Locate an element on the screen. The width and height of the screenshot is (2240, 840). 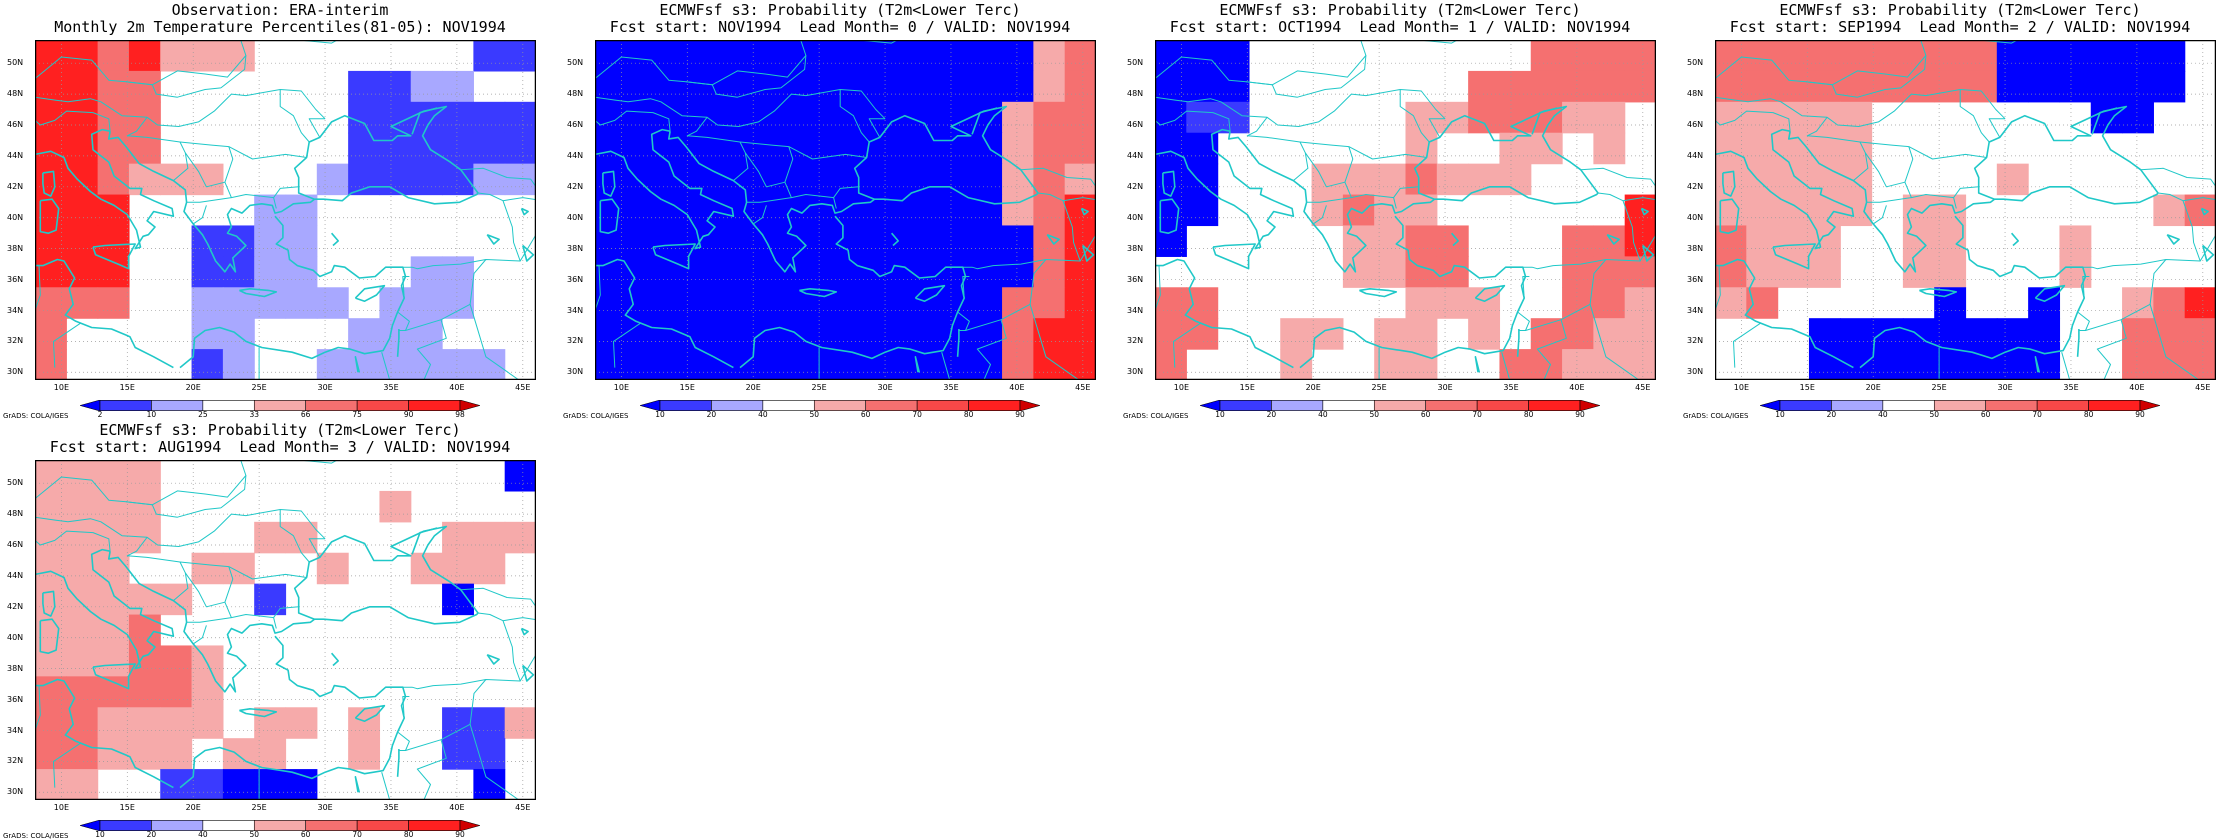
colorbar-tick-label: 70 is located at coordinates (1477, 414).